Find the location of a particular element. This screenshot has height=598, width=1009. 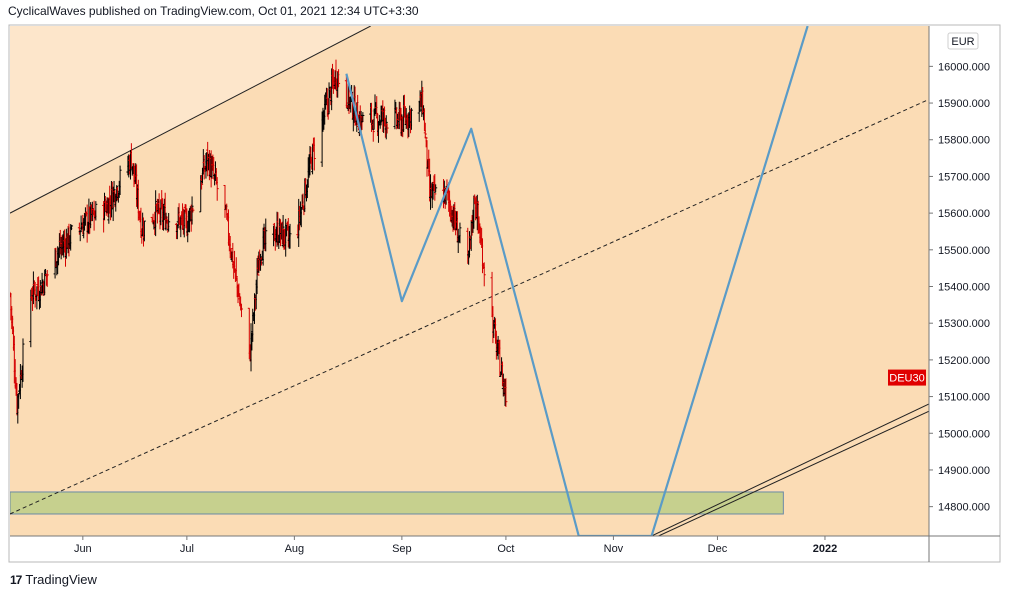

support-zone is located at coordinates (397, 503).